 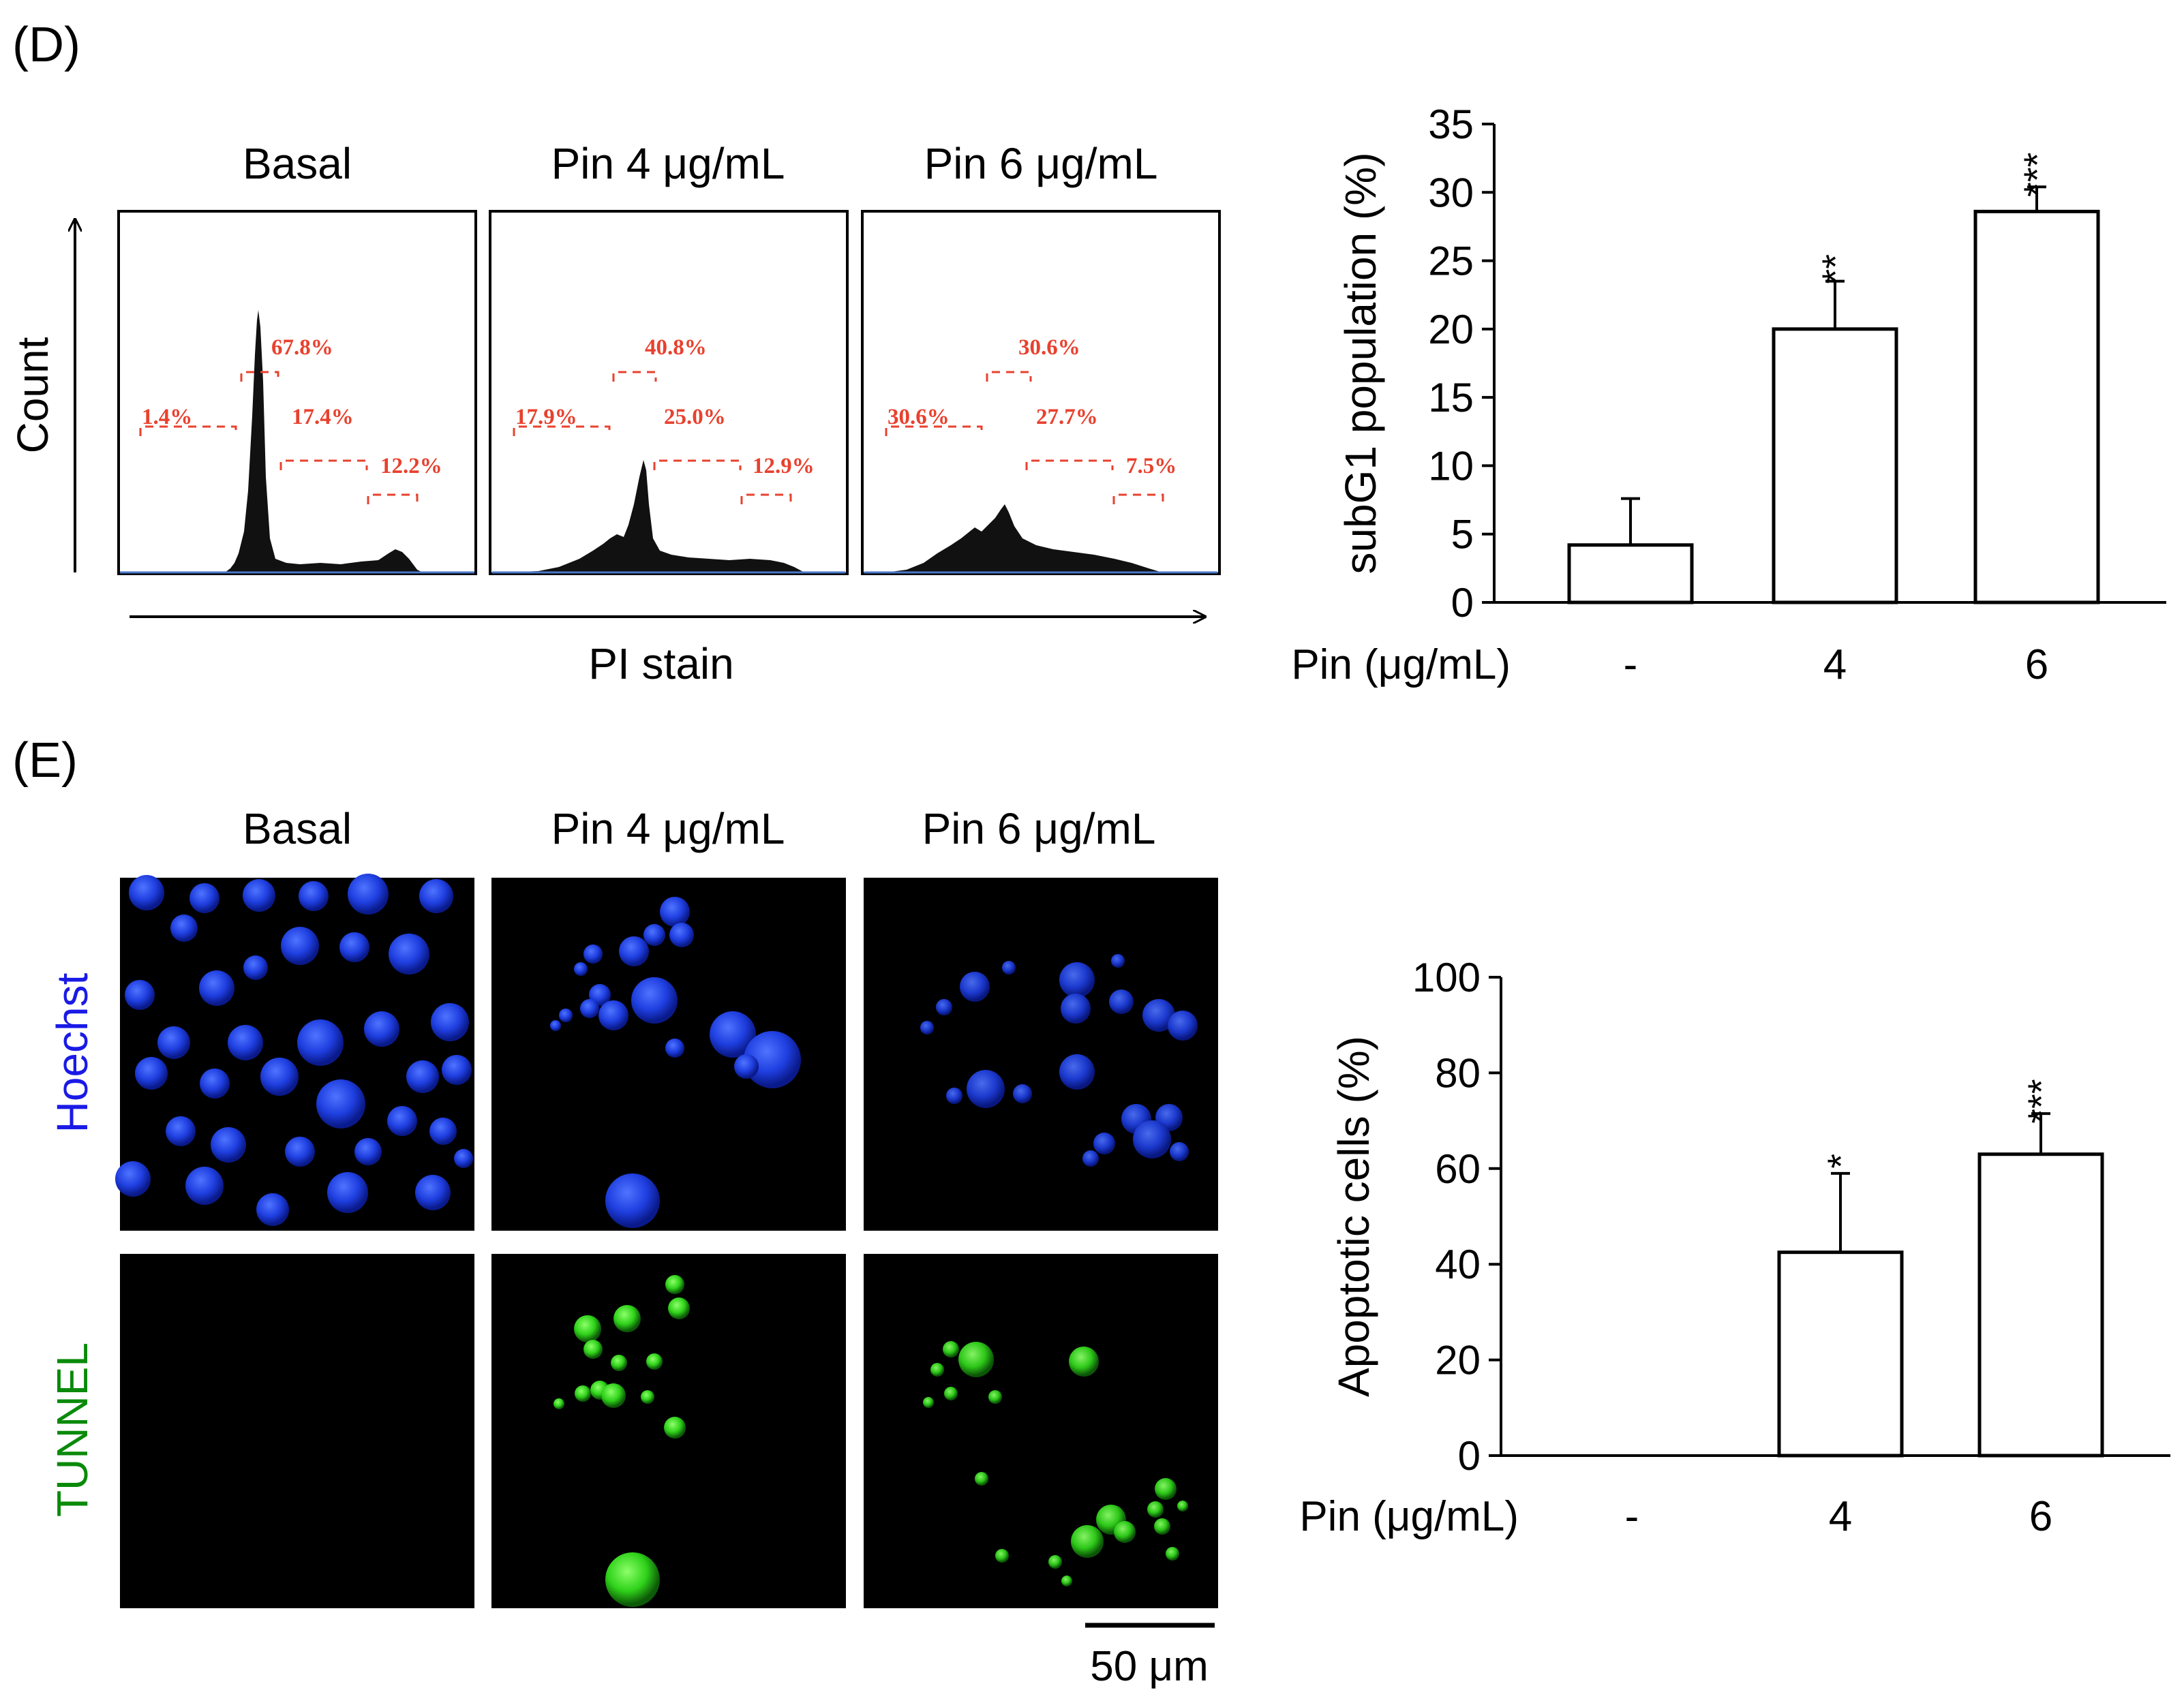 What do you see at coordinates (1631, 664) in the screenshot?
I see `subg1-category-label-0: -` at bounding box center [1631, 664].